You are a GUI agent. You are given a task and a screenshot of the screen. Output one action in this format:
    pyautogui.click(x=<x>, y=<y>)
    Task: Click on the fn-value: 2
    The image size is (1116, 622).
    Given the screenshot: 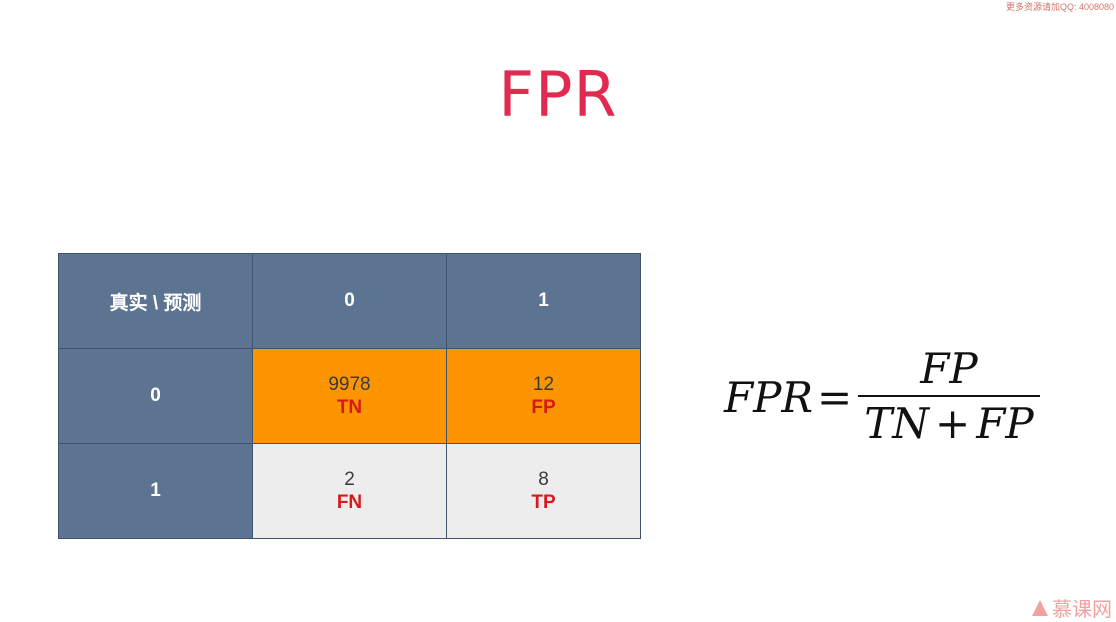 What is the action you would take?
    pyautogui.click(x=349, y=479)
    